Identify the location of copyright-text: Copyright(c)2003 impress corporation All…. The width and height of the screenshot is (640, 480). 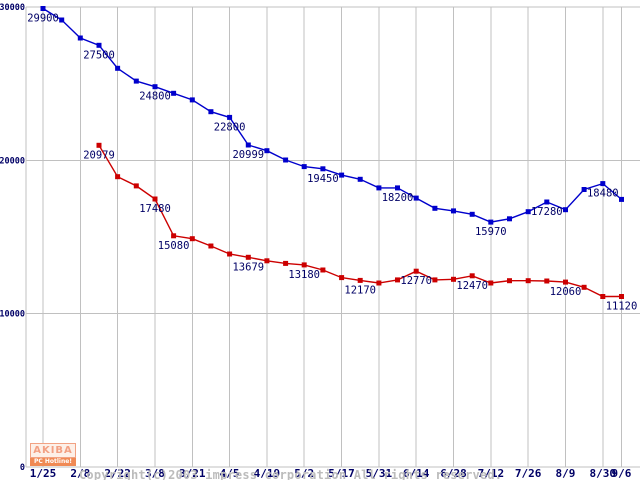
(290, 462).